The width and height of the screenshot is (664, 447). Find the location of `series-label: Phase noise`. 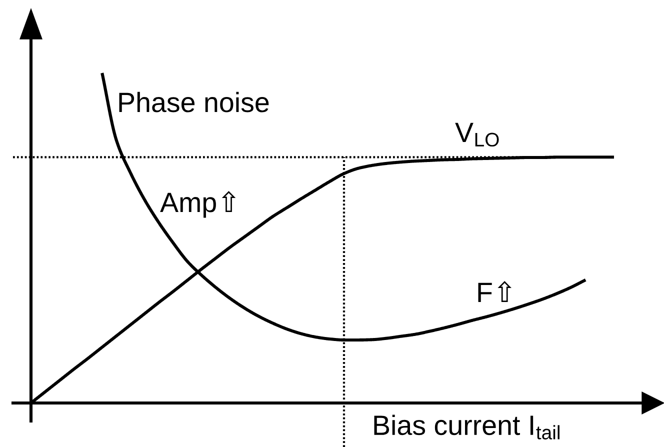

series-label: Phase noise is located at coordinates (194, 102).